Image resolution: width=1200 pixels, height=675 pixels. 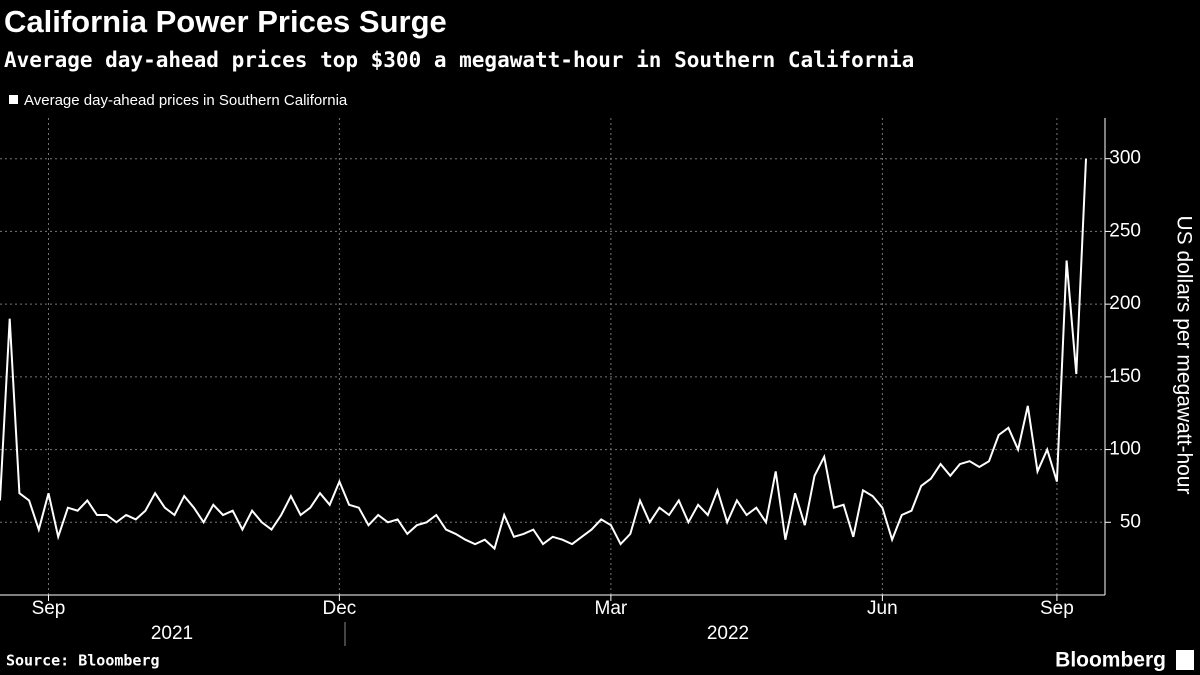 What do you see at coordinates (728, 633) in the screenshot?
I see `year-label: 2022` at bounding box center [728, 633].